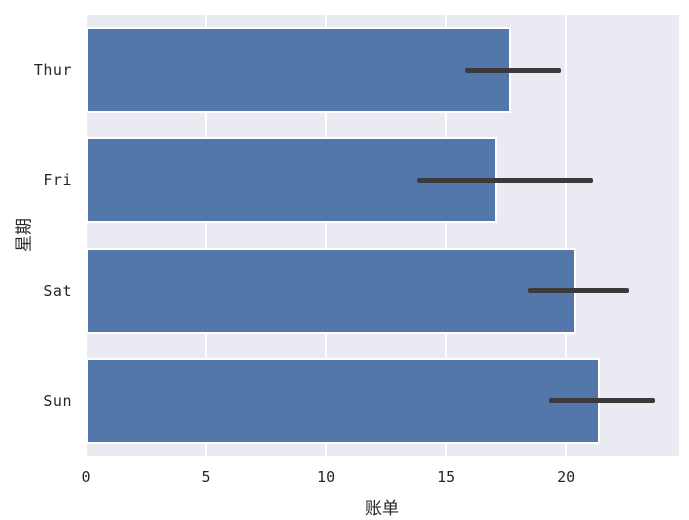 Image resolution: width=689 pixels, height=520 pixels. I want to click on y-axis-label: 星期, so click(24, 235).